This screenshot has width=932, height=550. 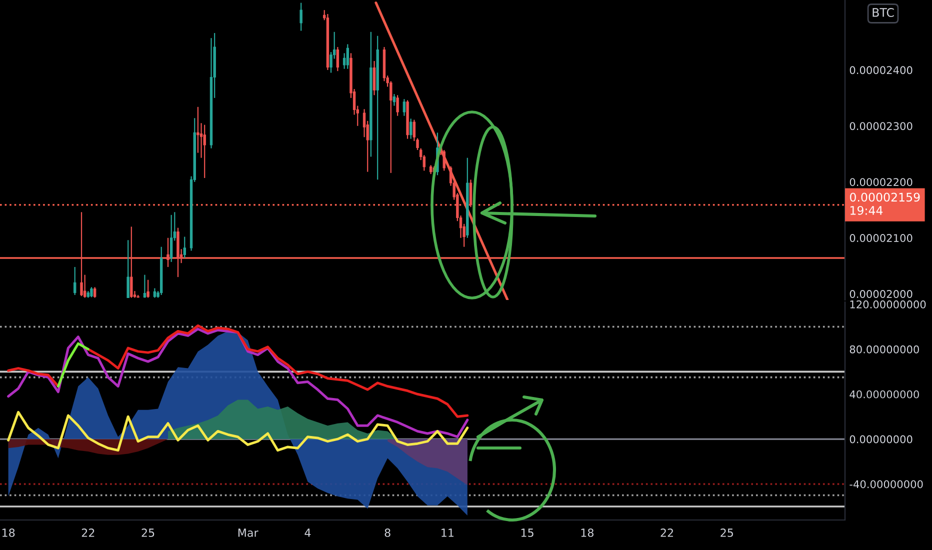 What do you see at coordinates (888, 304) in the screenshot?
I see `y-tick-label: 120.00000000` at bounding box center [888, 304].